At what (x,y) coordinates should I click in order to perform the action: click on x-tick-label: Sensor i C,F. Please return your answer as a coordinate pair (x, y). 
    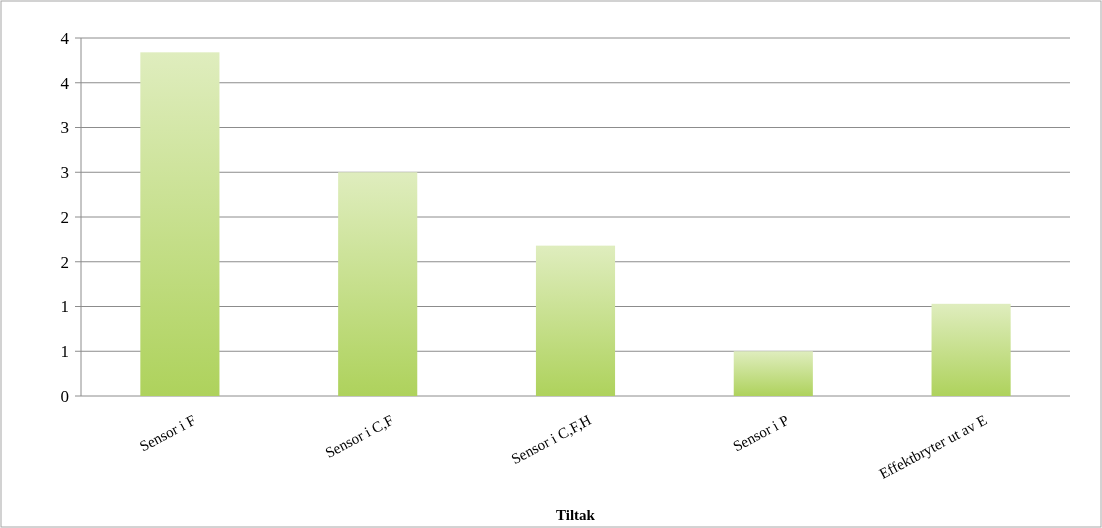
    Looking at the image, I should click on (359, 436).